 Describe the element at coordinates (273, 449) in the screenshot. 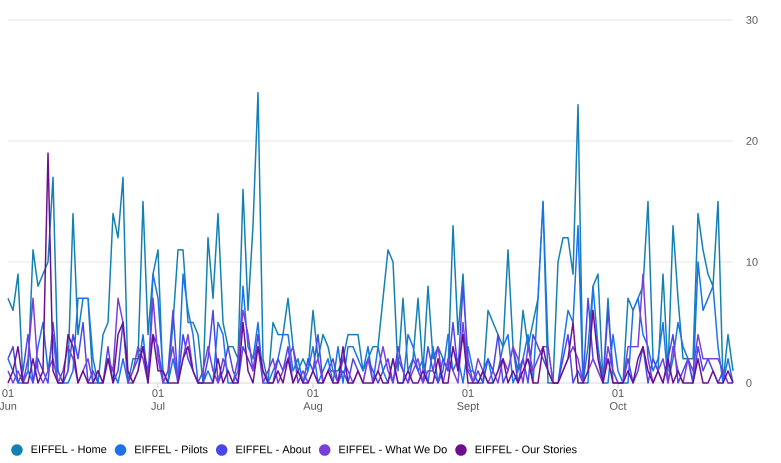

I see `legend-label: EIFFEL - About` at that location.